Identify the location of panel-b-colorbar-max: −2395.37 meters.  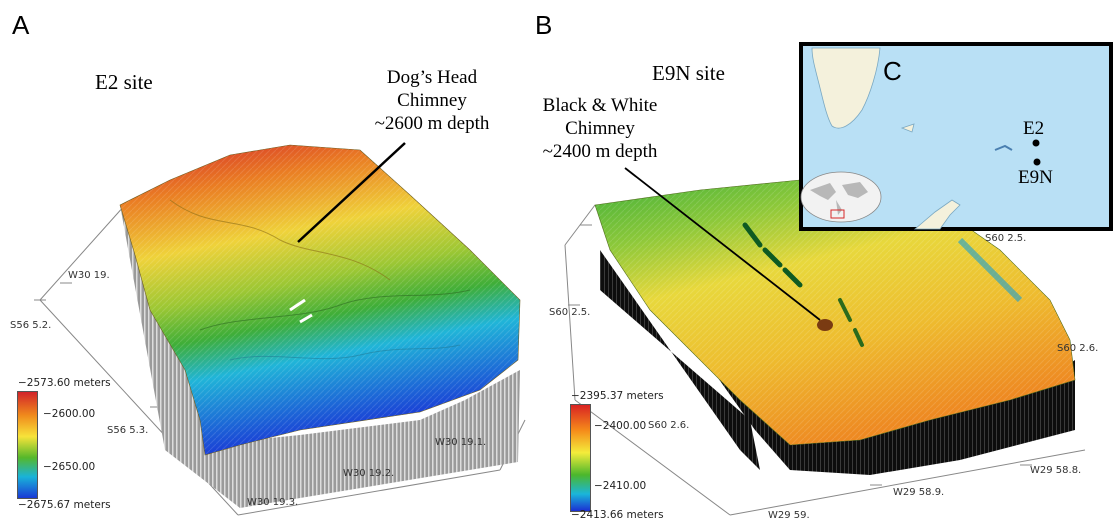
(617, 396).